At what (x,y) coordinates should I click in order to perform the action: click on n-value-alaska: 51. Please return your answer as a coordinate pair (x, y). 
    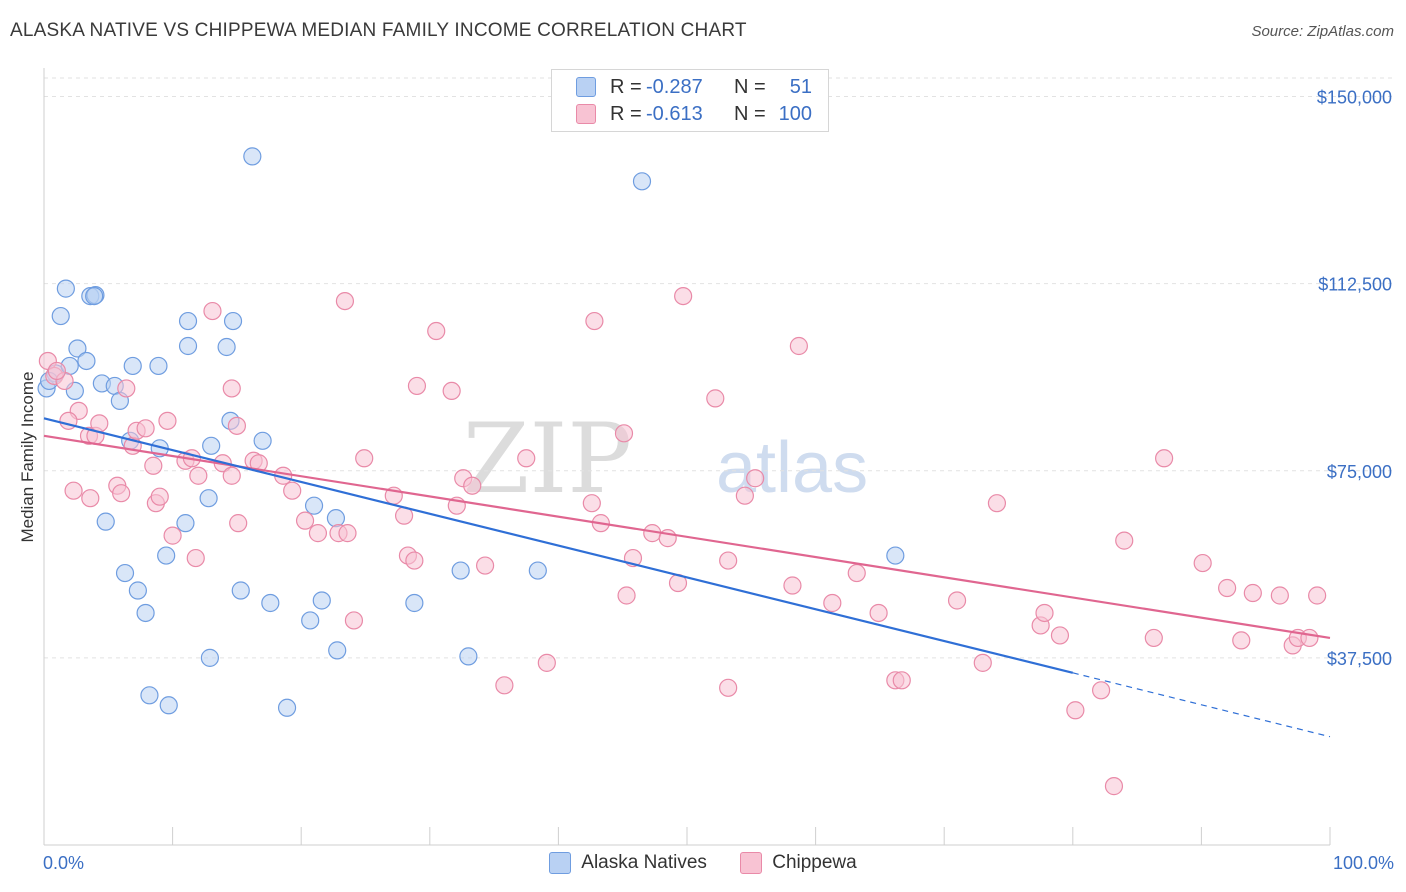
    Looking at the image, I should click on (800, 86).